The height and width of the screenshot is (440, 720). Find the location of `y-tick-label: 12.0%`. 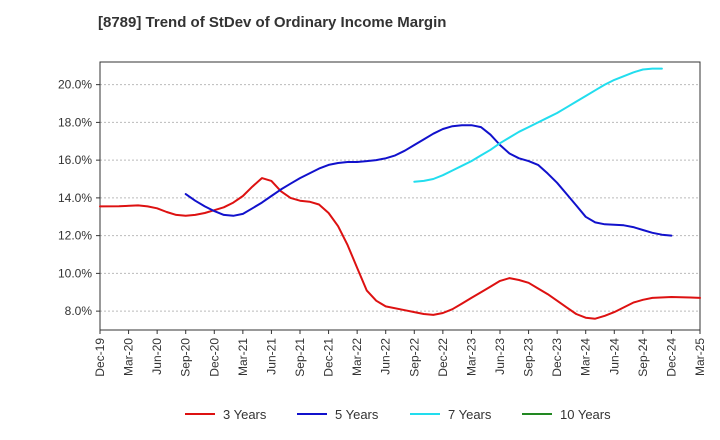

y-tick-label: 12.0% is located at coordinates (75, 236).